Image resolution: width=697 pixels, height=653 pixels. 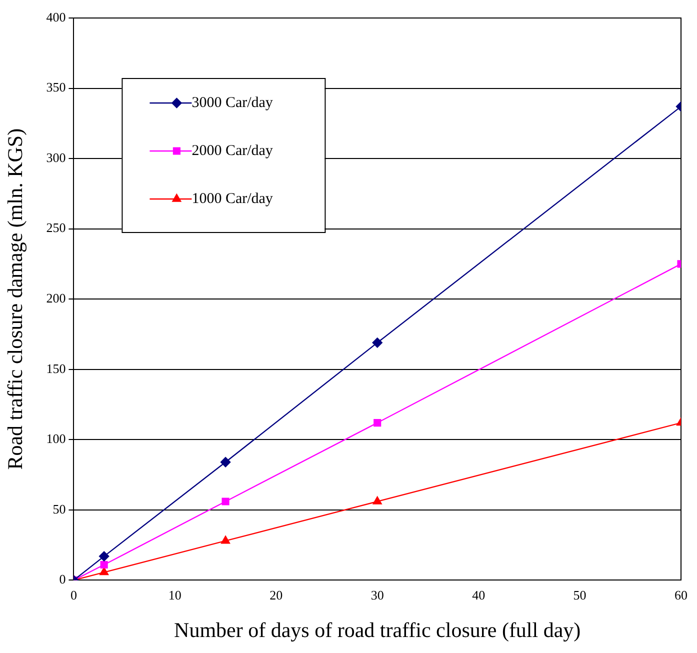 I want to click on x-tick-label: 20, so click(x=276, y=594).